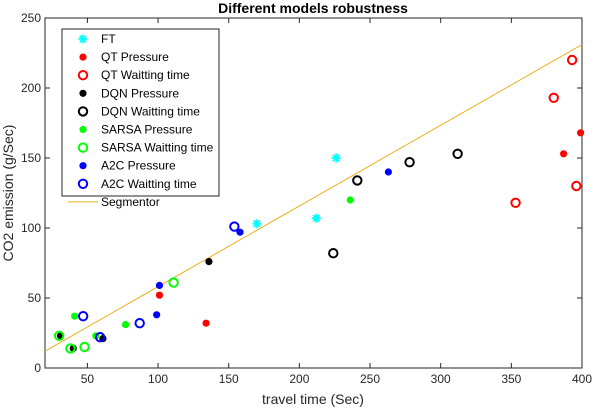 The height and width of the screenshot is (410, 594). What do you see at coordinates (157, 148) in the screenshot?
I see `legend-label: SARSA Waitting time` at bounding box center [157, 148].